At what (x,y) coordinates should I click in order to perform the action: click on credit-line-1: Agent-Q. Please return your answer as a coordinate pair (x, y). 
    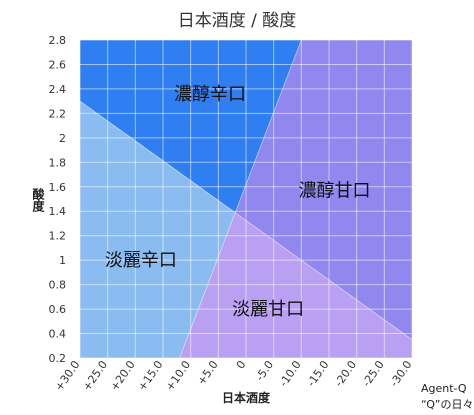
    Looking at the image, I should click on (444, 388).